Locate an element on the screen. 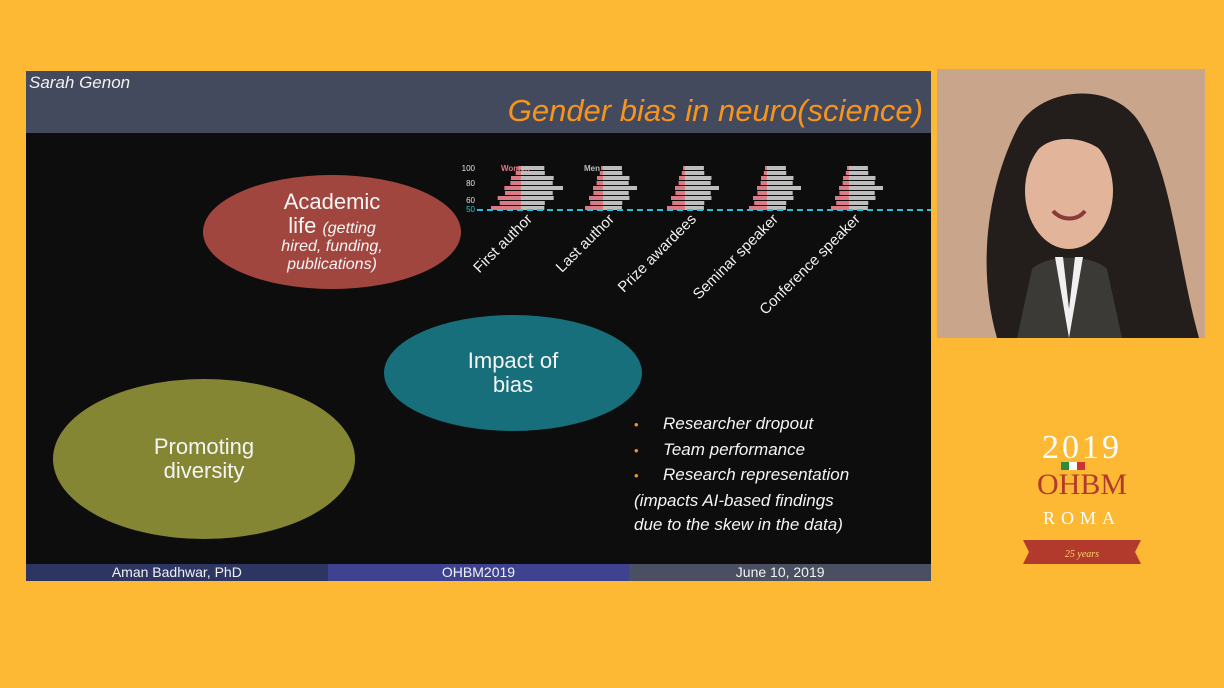  category-label: First author is located at coordinates (503, 244).